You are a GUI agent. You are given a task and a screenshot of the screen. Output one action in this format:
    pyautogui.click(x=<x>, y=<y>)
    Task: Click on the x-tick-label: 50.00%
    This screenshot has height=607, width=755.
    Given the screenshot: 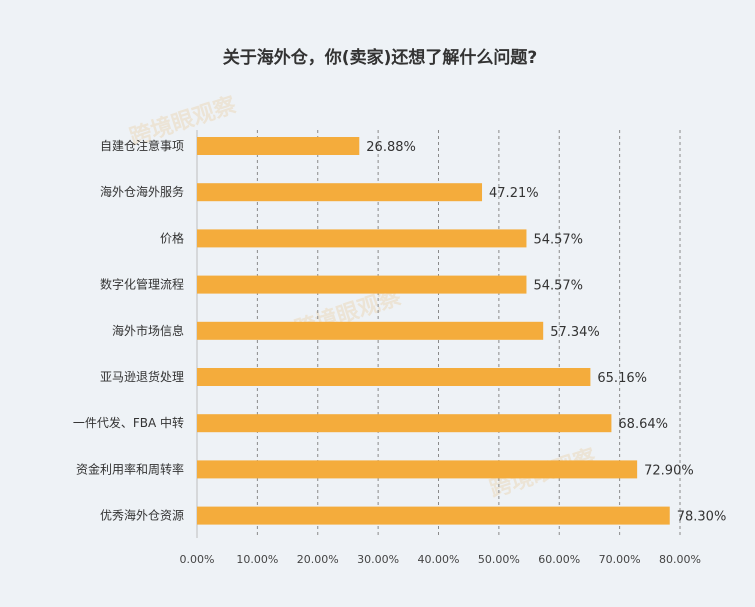 What is the action you would take?
    pyautogui.click(x=499, y=559)
    